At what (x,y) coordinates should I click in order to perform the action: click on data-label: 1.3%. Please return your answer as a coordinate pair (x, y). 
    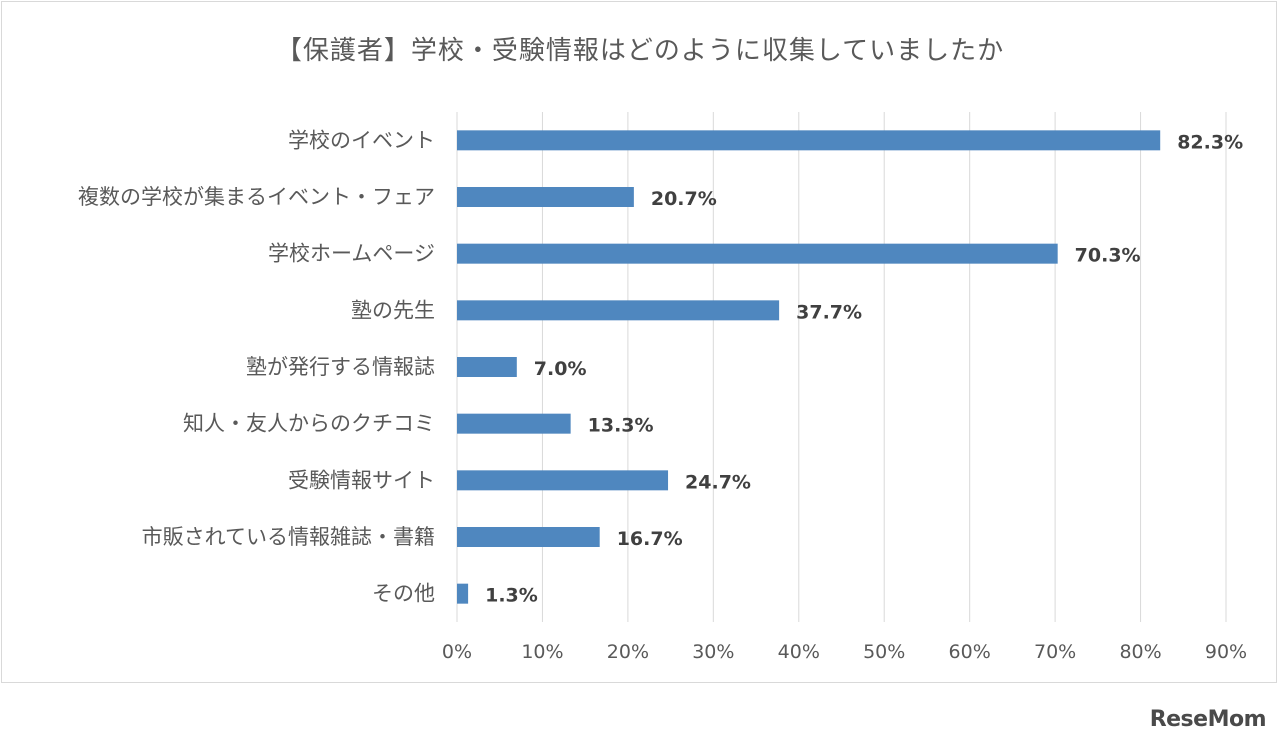
    Looking at the image, I should click on (511, 596).